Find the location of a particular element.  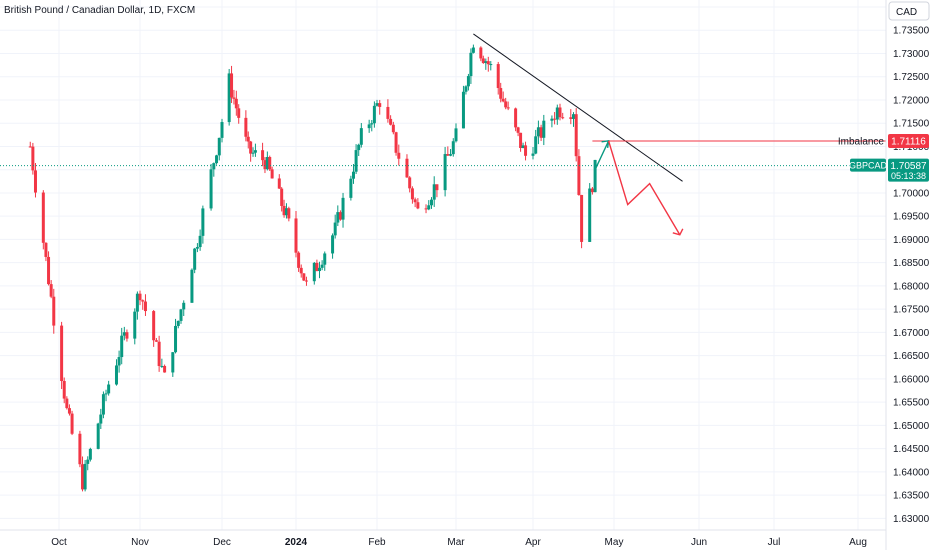

x-tick-label: Mar is located at coordinates (456, 542).